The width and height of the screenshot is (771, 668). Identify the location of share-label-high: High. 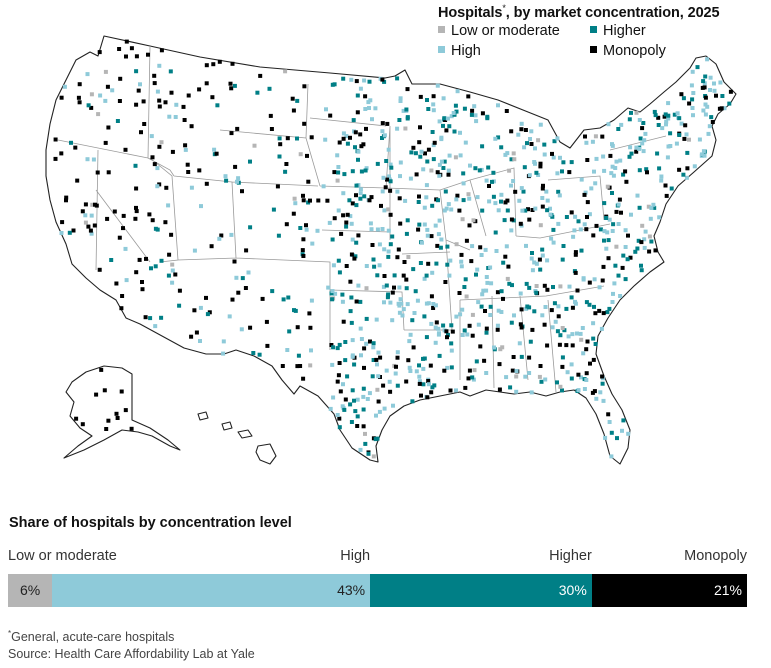
(355, 556).